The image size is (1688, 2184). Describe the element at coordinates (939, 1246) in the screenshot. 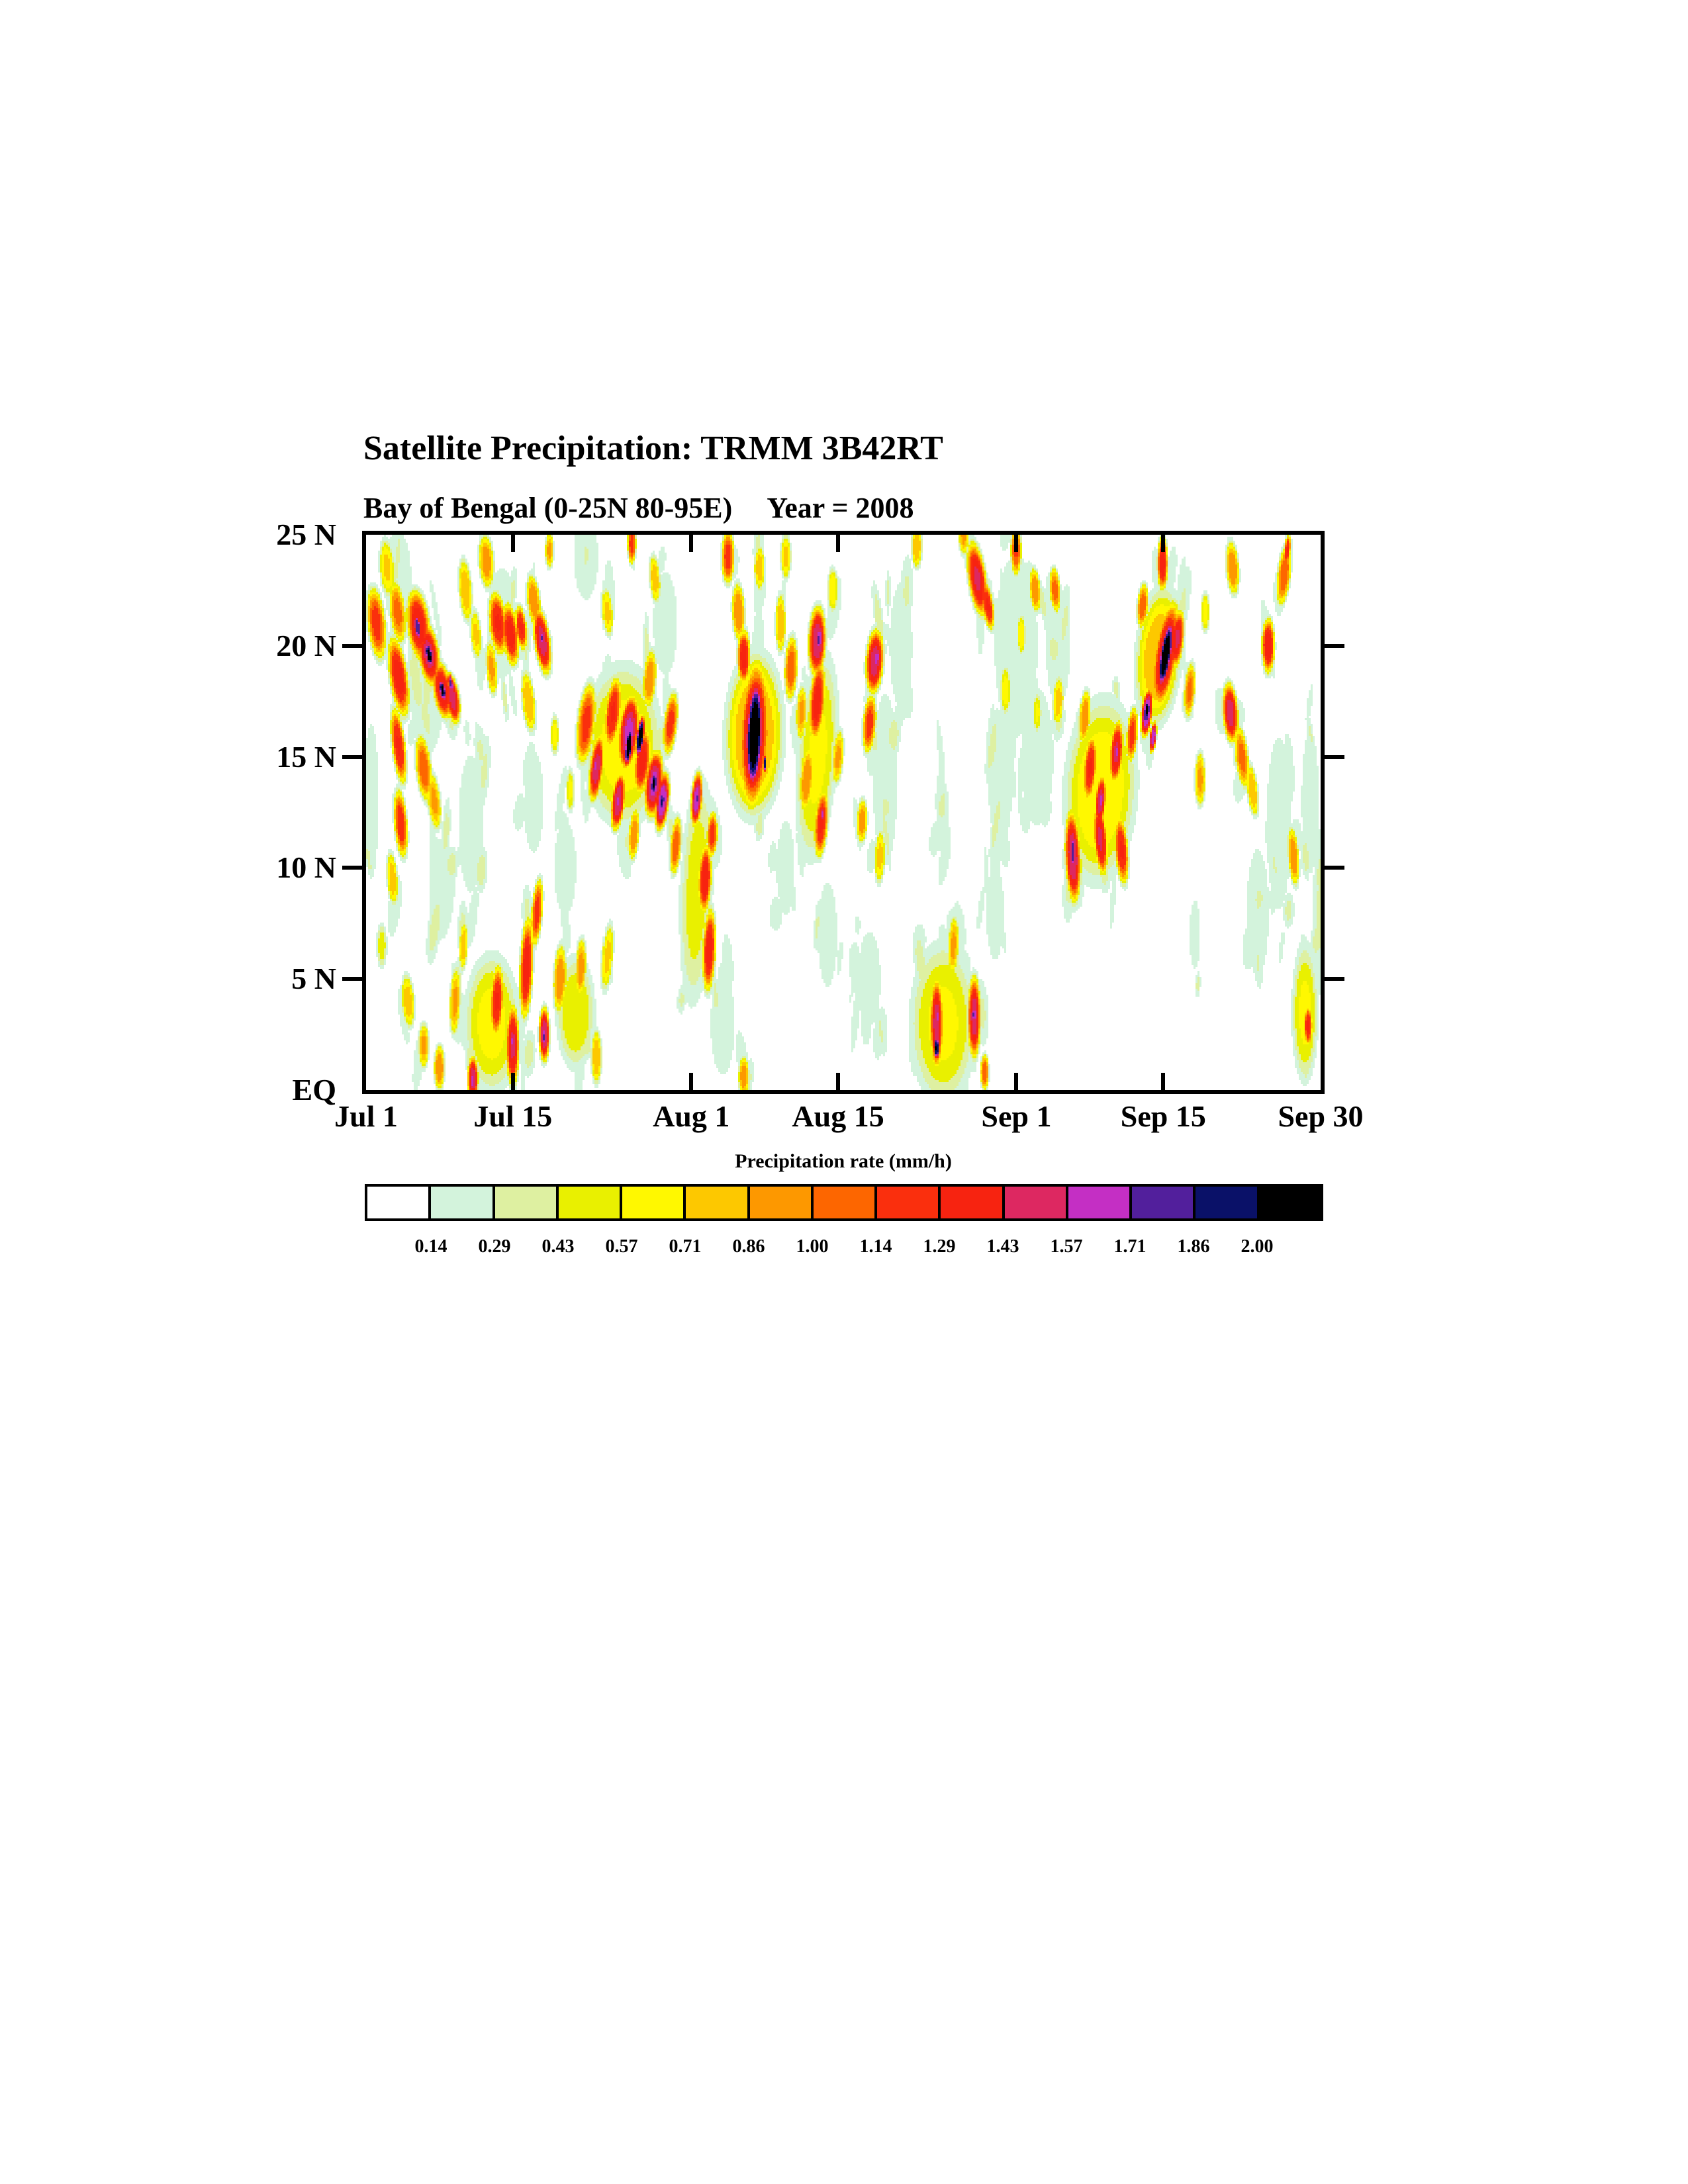

I see `colorbar-tick-label: 1.29` at that location.